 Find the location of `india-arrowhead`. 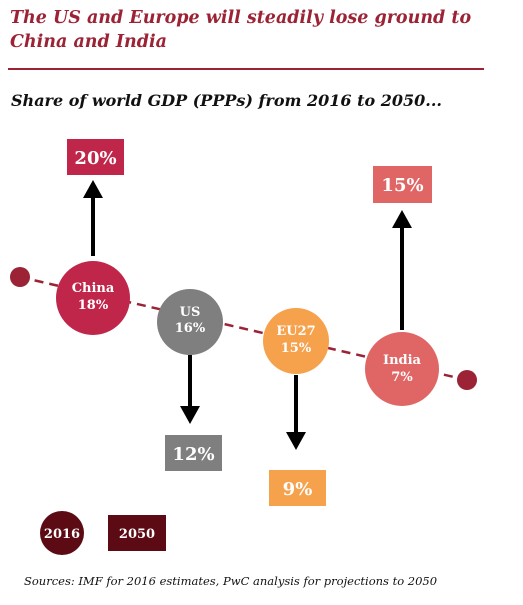

india-arrowhead is located at coordinates (402, 219).